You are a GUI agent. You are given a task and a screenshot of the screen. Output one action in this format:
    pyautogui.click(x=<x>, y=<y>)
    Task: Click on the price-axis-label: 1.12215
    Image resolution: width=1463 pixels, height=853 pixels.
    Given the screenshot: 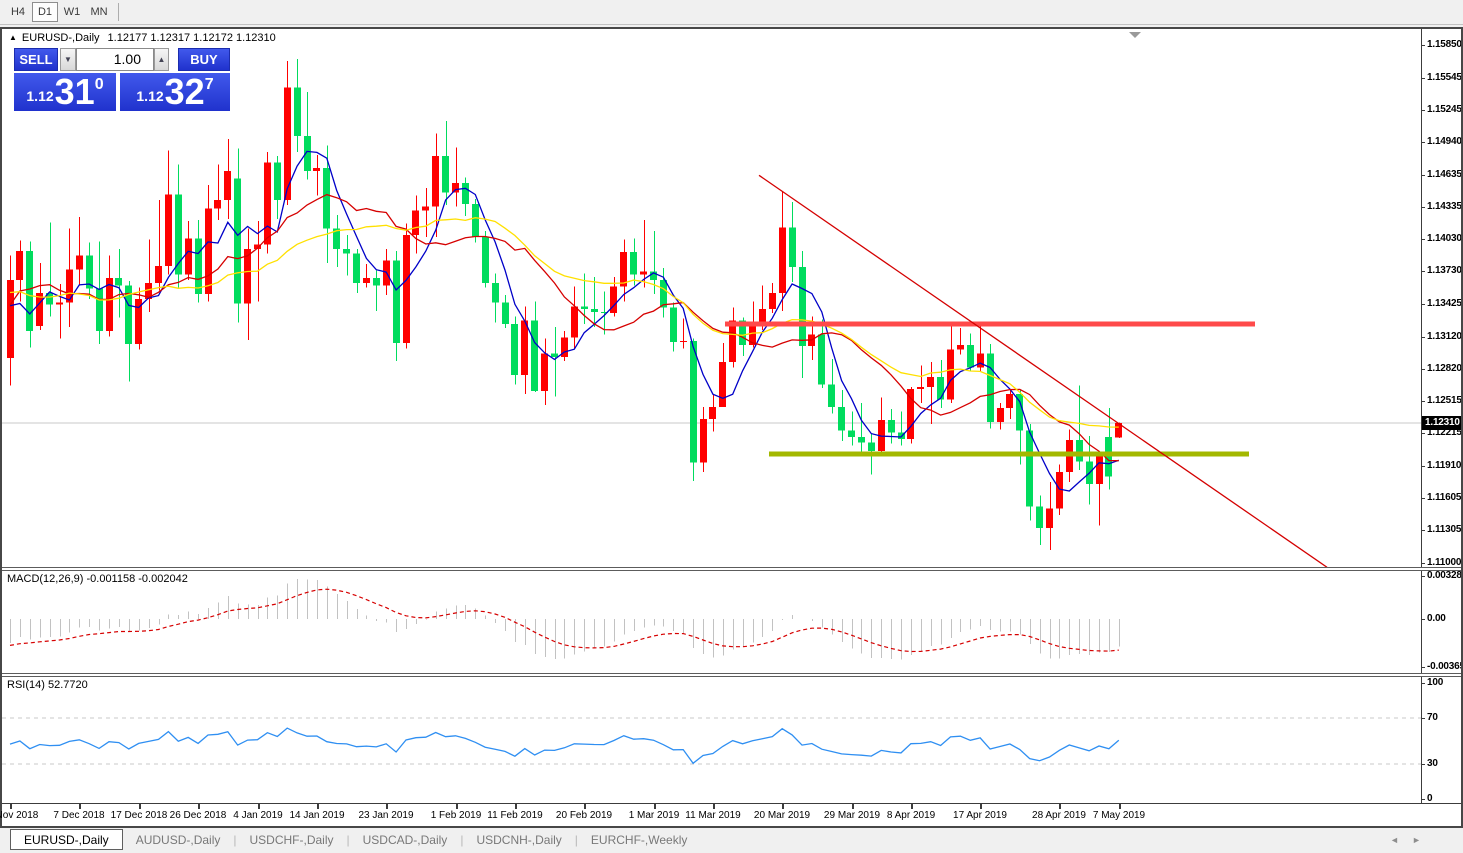 What is the action you would take?
    pyautogui.click(x=1444, y=432)
    